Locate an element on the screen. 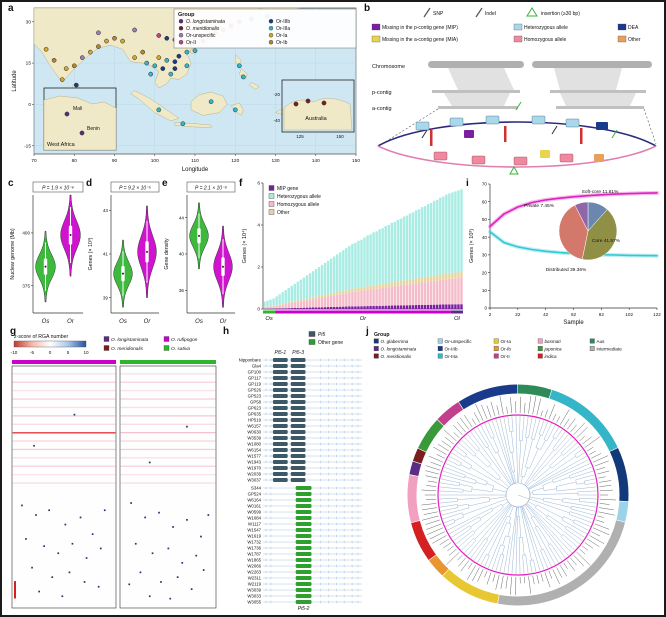 This screenshot has width=666, height=617. label-text: basmati is located at coordinates (553, 341).